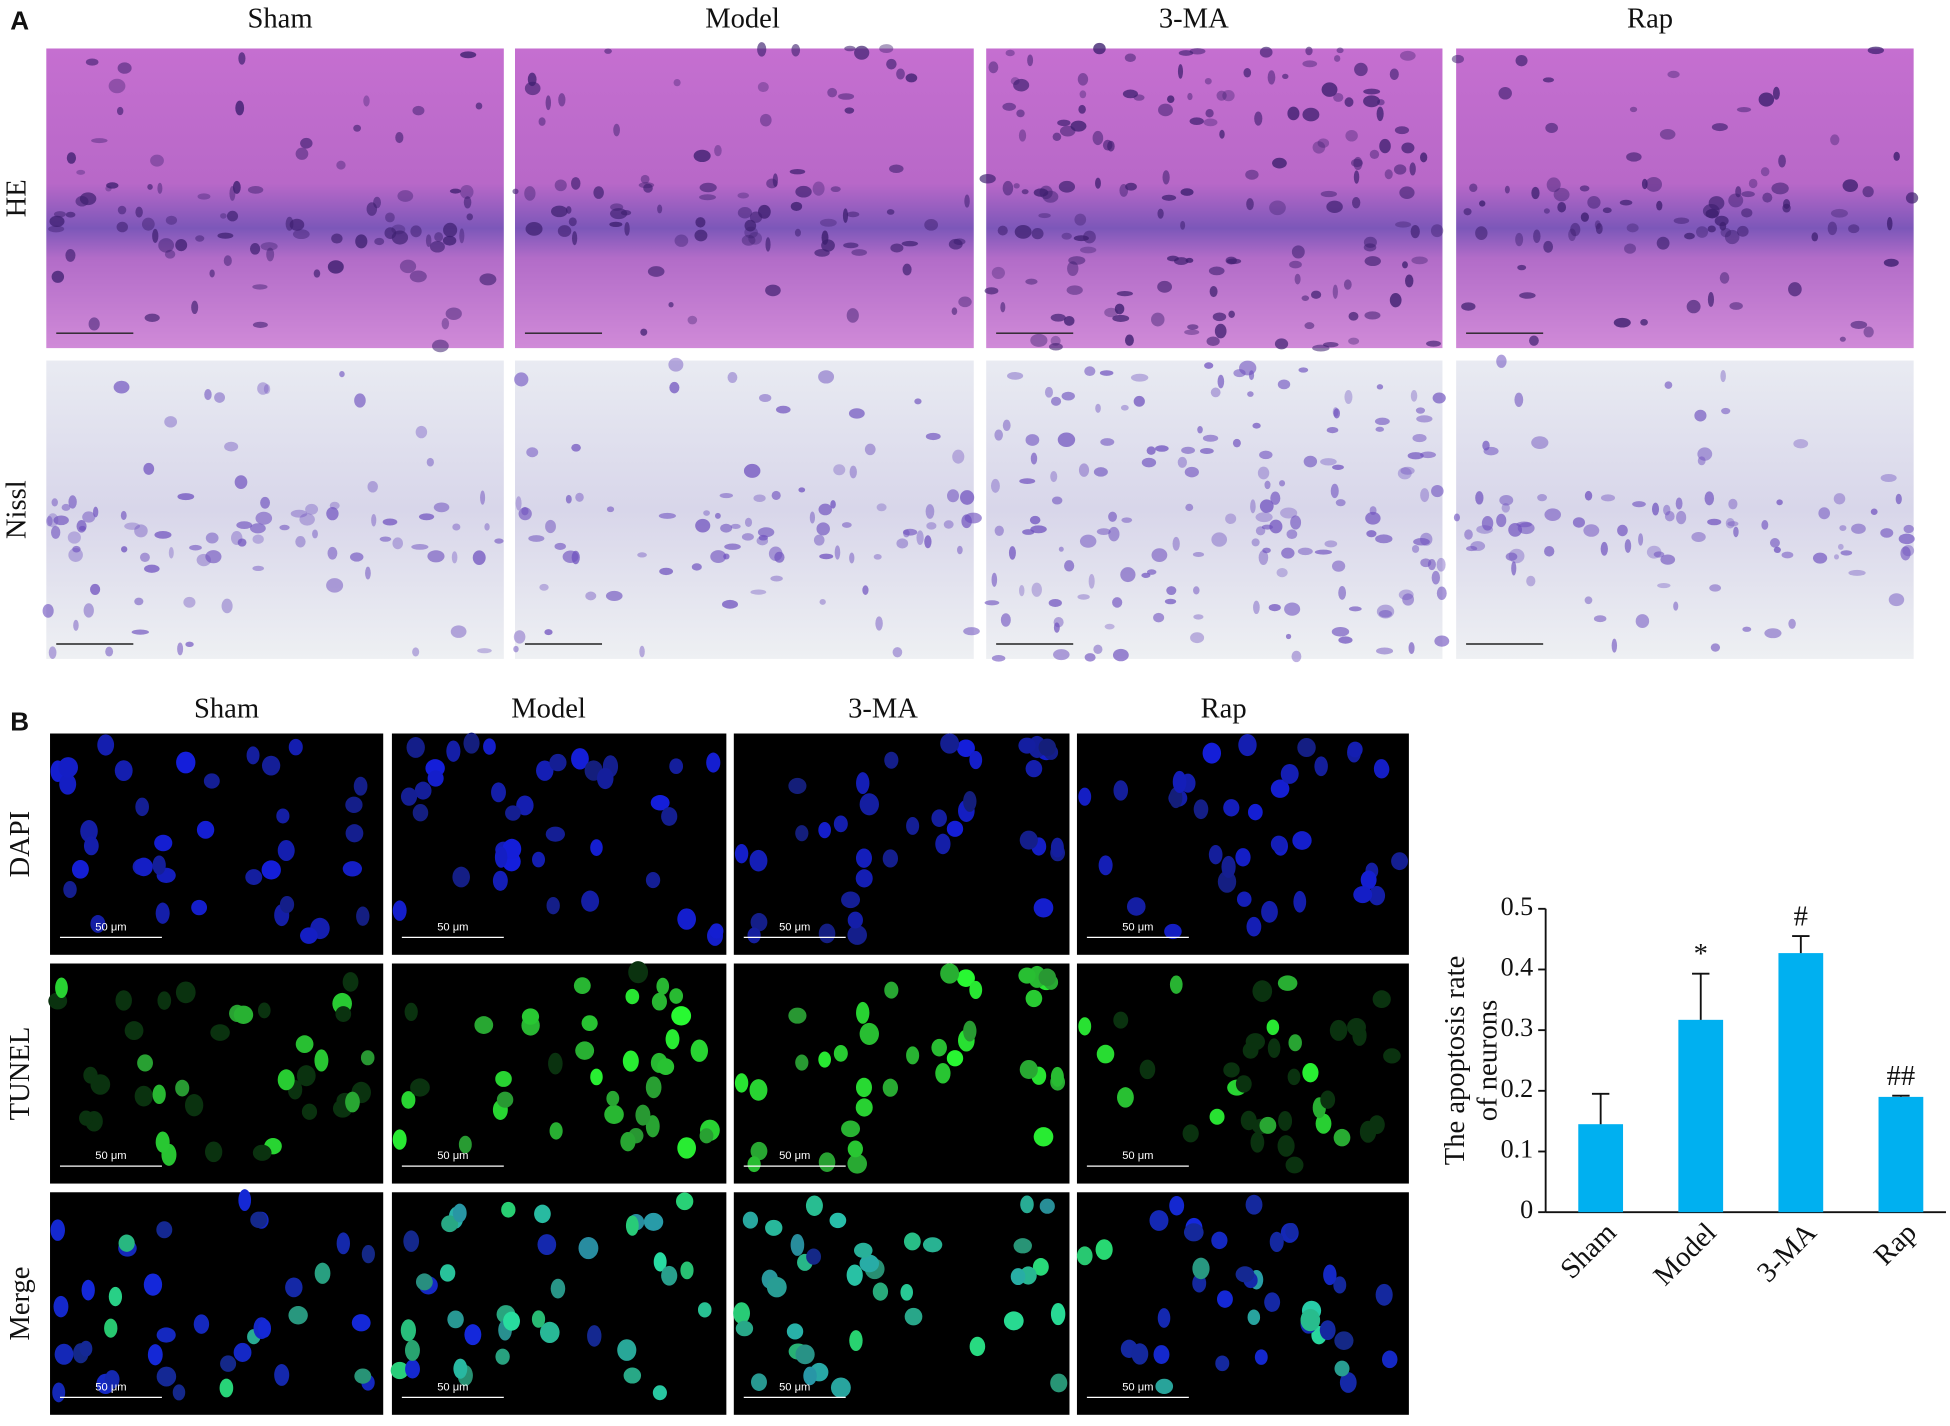 This screenshot has height=1426, width=1950. Describe the element at coordinates (1901, 1076) in the screenshot. I see `annotation: ##` at that location.